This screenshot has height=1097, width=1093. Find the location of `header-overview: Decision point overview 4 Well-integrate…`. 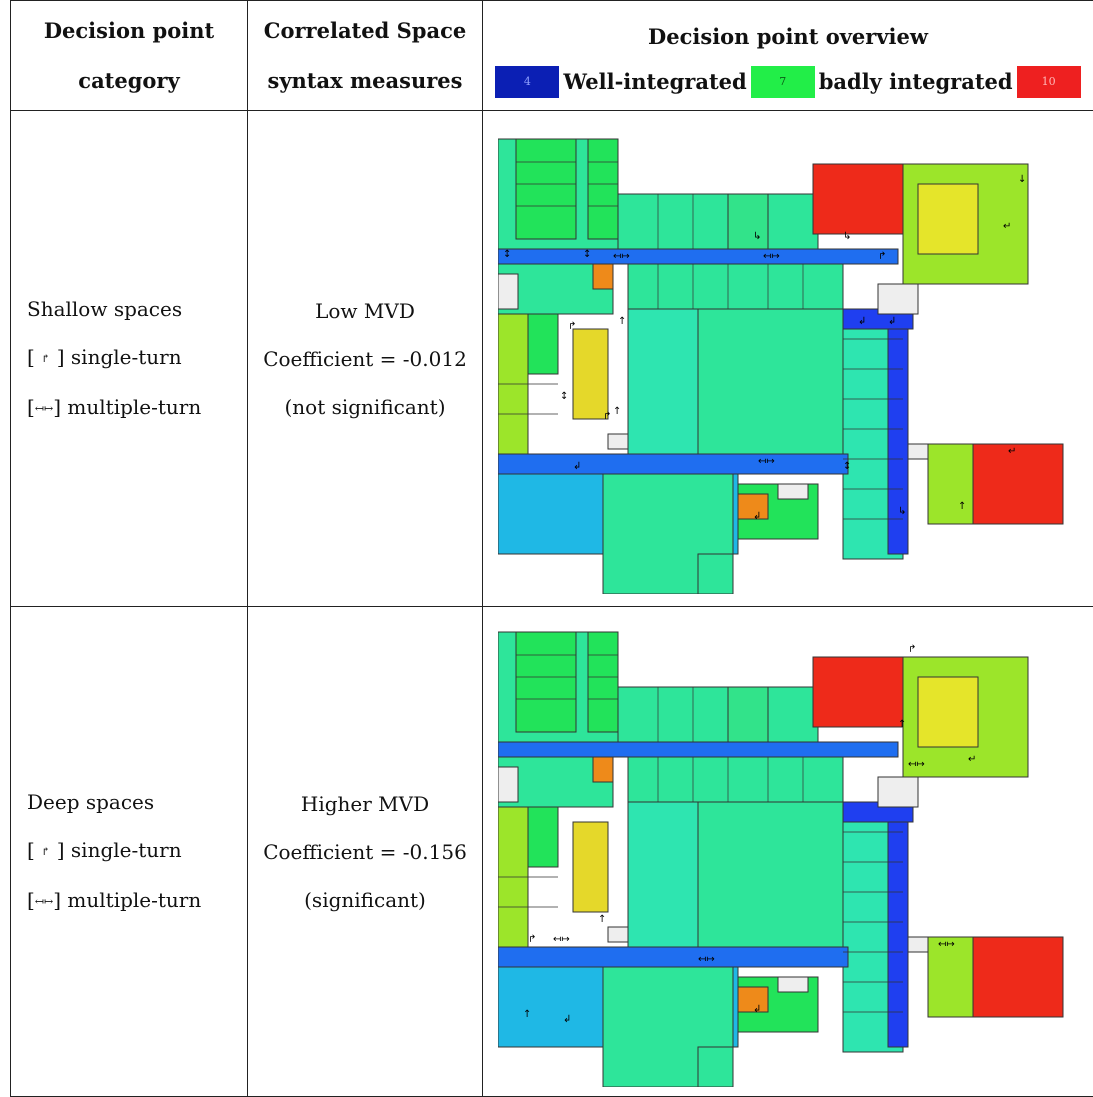

header-overview: Decision point overview 4 Well-integrate… is located at coordinates (787, 55).